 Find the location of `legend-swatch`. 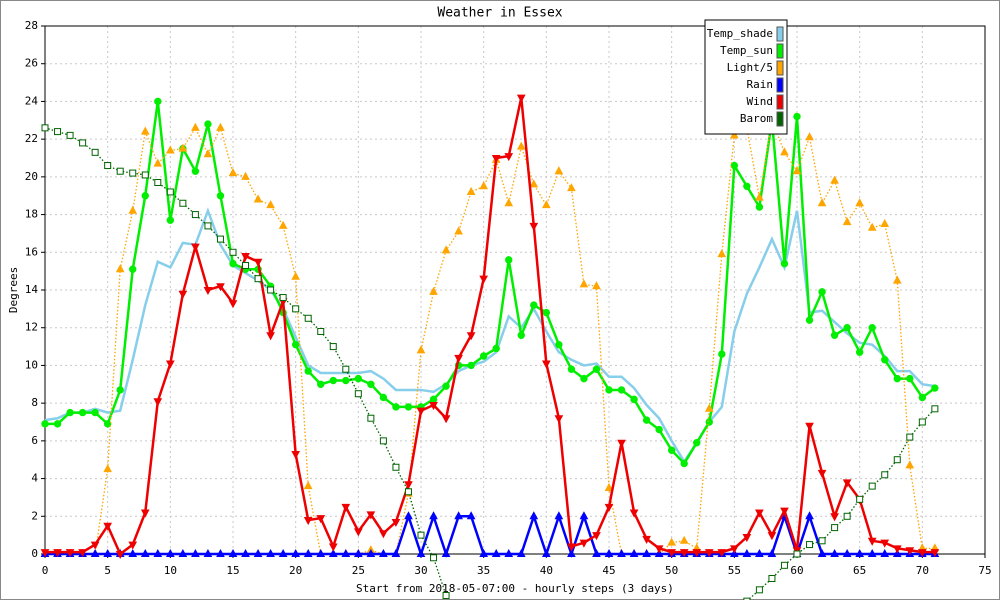

legend-swatch is located at coordinates (780, 102).